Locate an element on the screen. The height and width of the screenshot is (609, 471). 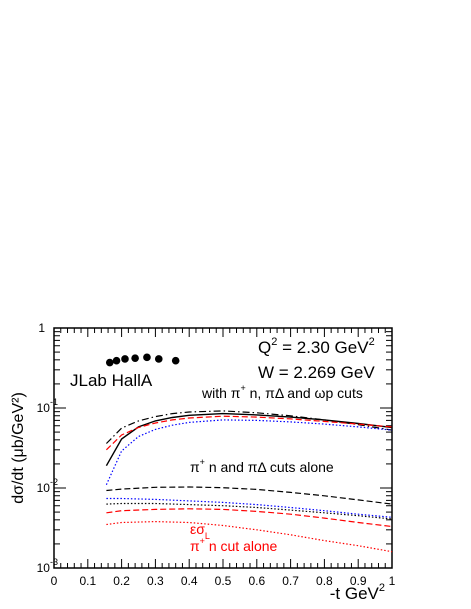
label-all-cuts: with π+ n, πΔ and ωp cuts is located at coordinates (282, 392).